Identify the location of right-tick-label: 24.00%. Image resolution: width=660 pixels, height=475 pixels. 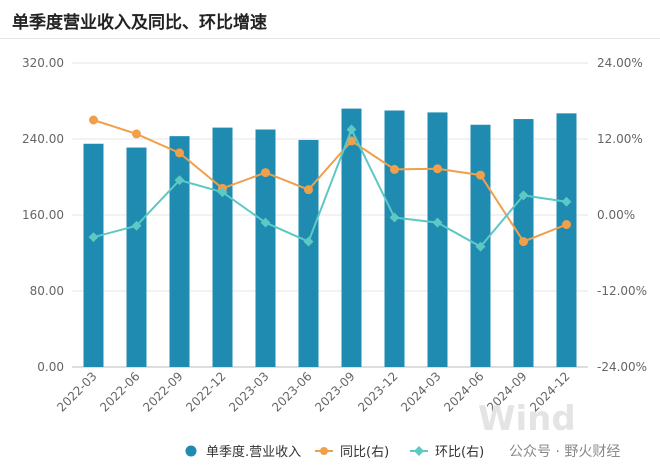
(620, 63).